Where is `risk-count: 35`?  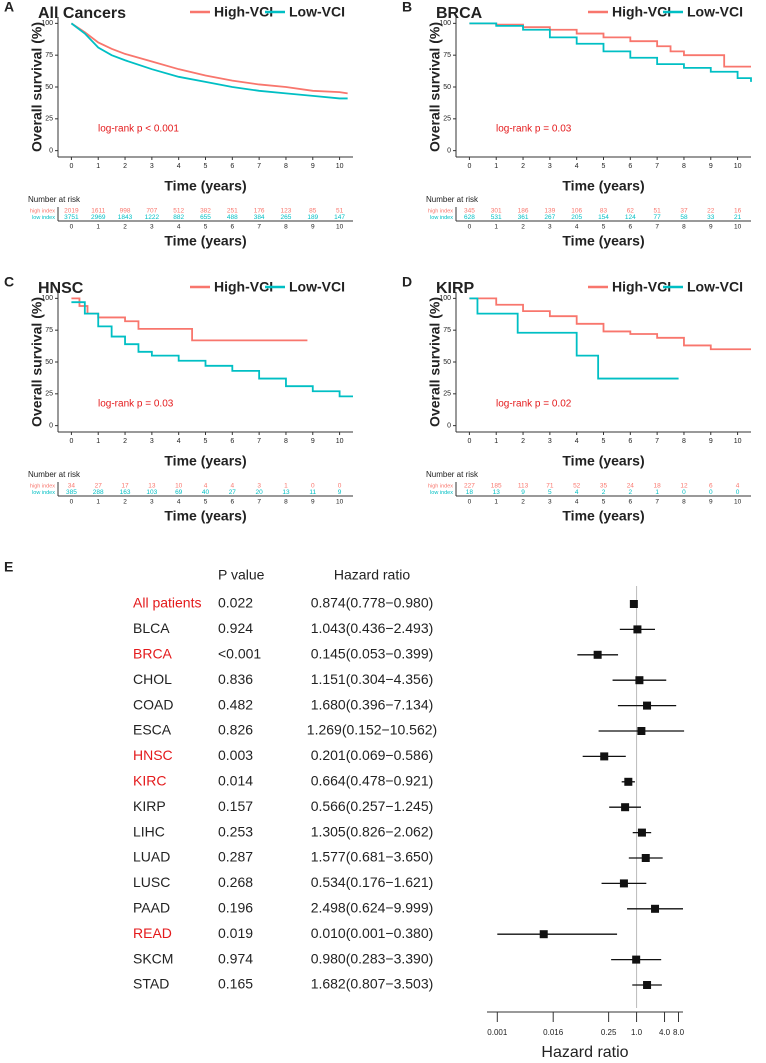
risk-count: 35 is located at coordinates (604, 486).